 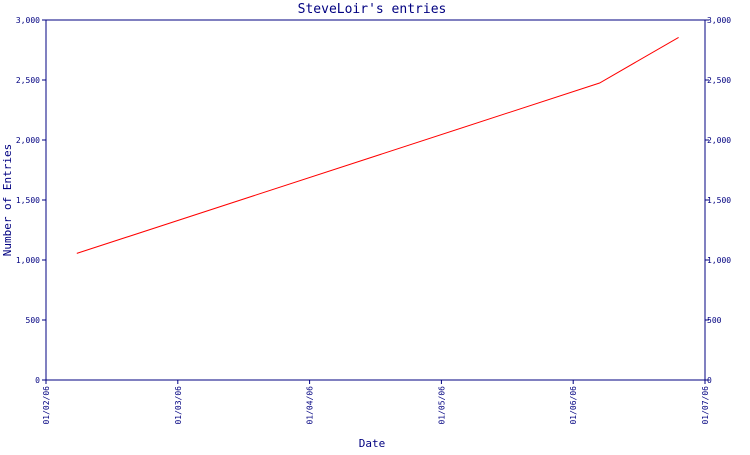 What do you see at coordinates (573, 405) in the screenshot?
I see `x-tick-label: 01/06/06` at bounding box center [573, 405].